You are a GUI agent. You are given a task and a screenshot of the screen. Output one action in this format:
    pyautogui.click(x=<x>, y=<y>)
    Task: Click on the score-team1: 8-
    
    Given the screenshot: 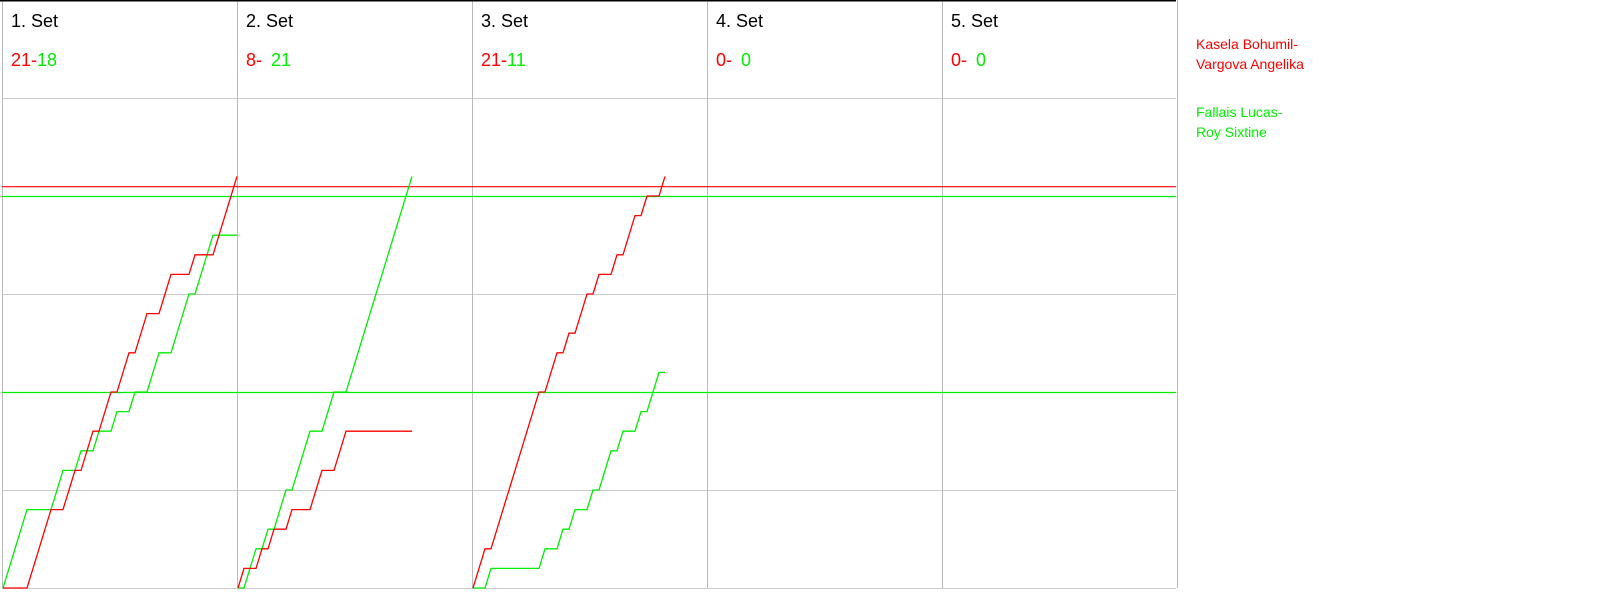 What is the action you would take?
    pyautogui.click(x=254, y=60)
    